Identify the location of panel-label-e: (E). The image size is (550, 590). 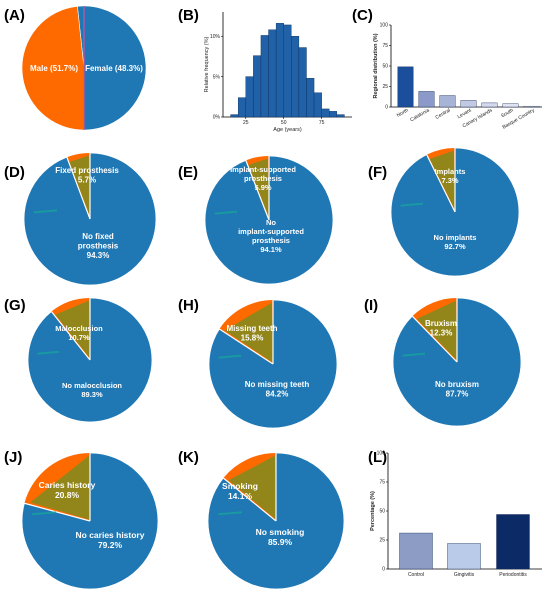
(188, 172).